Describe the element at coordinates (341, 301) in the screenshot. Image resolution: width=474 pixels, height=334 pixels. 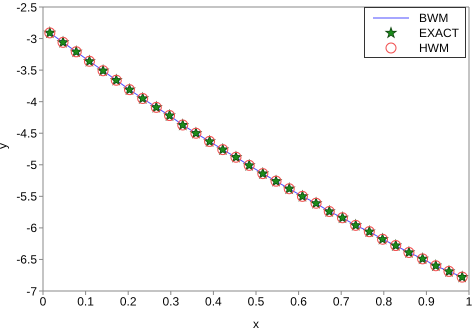
I see `x-tick-label: 0.7` at that location.